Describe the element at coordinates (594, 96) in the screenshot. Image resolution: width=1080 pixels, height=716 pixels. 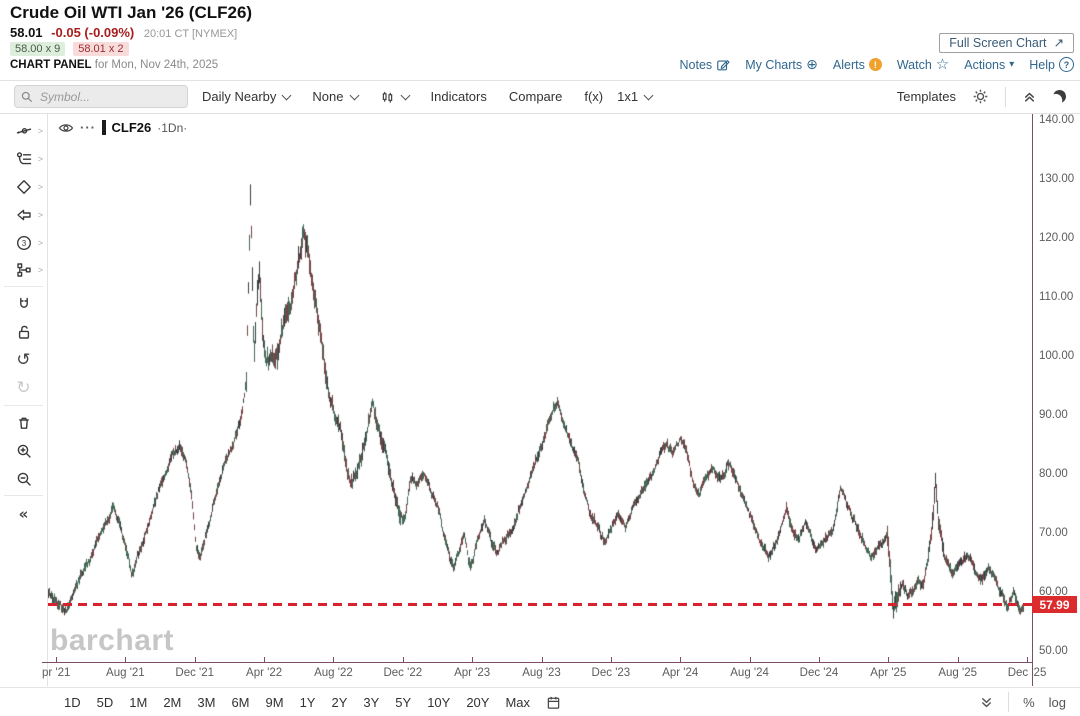
I see `fx-button: f(x)` at that location.